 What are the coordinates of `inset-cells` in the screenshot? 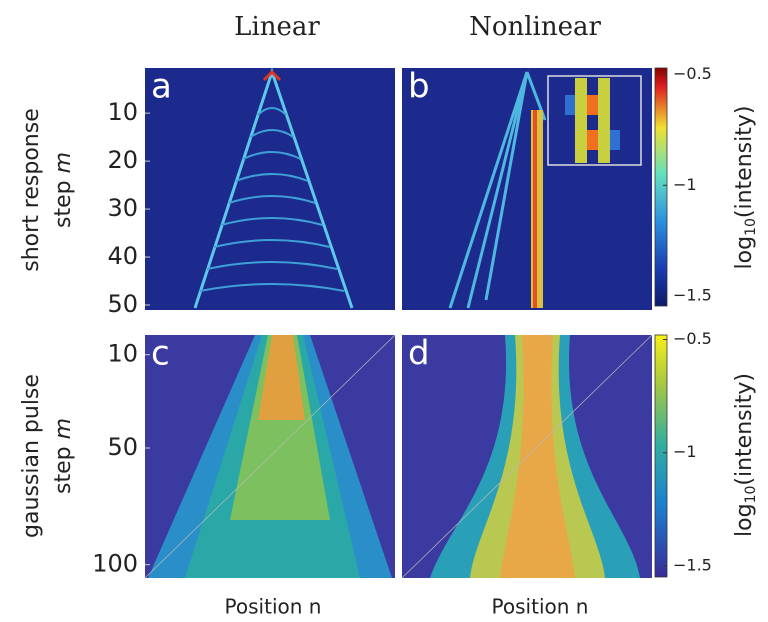 It's located at (592, 120).